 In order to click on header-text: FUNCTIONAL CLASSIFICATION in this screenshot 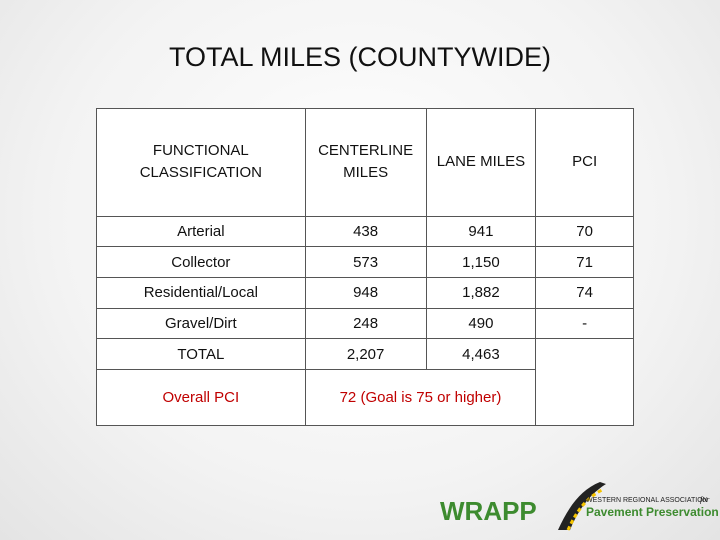, I will do `click(200, 162)`.